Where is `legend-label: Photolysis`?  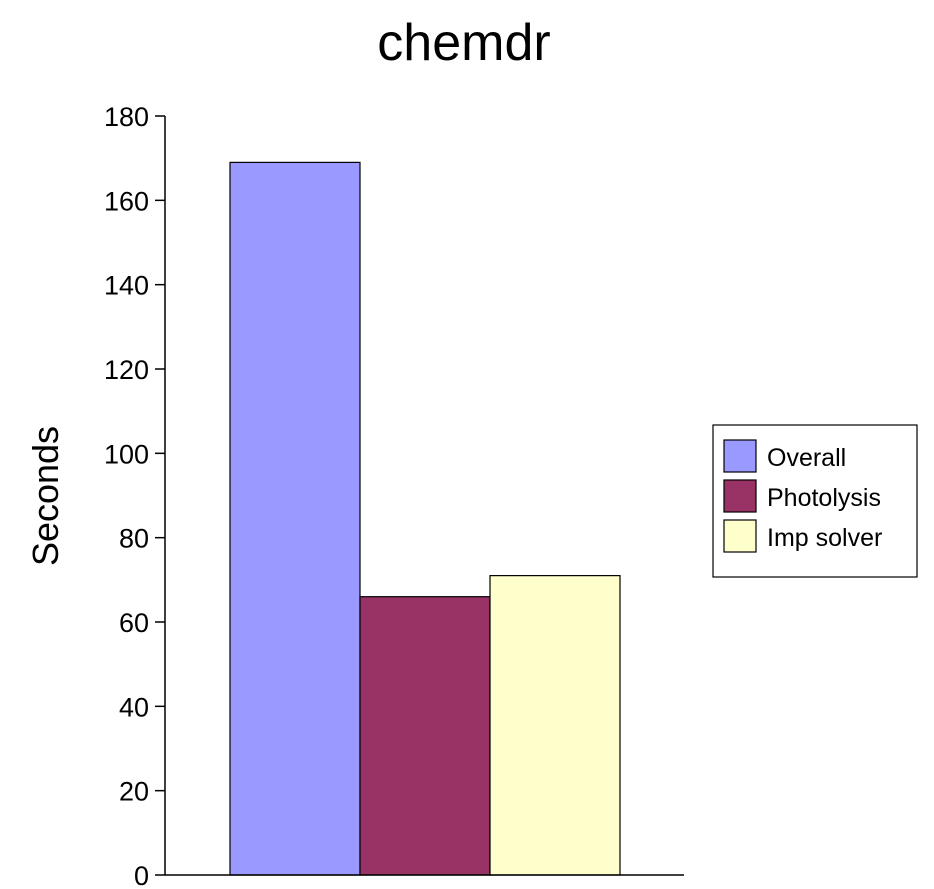
legend-label: Photolysis is located at coordinates (824, 498).